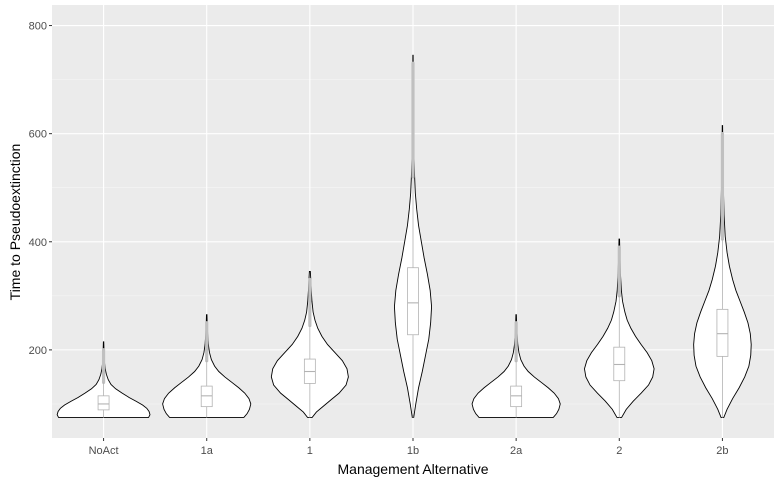 The height and width of the screenshot is (484, 782). What do you see at coordinates (15, 222) in the screenshot?
I see `y-axis-title: Time to Pseudoextinction` at bounding box center [15, 222].